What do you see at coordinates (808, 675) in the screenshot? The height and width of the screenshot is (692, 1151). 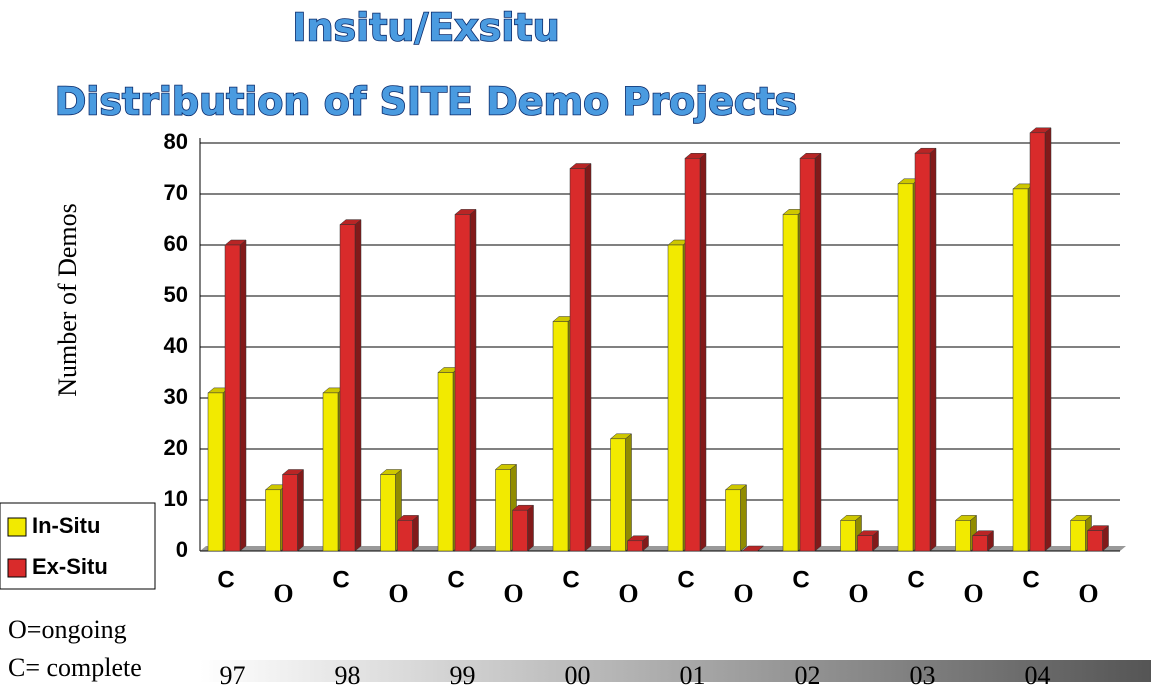 I see `group-label: 02` at bounding box center [808, 675].